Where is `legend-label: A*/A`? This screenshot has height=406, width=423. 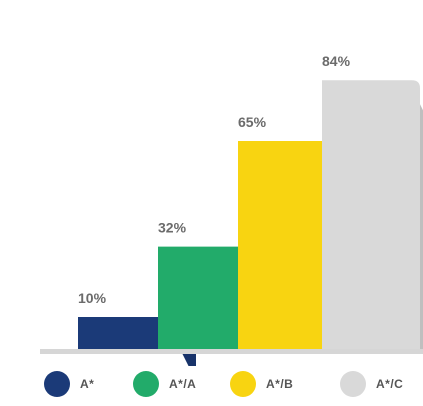 legend-label: A*/A is located at coordinates (183, 384).